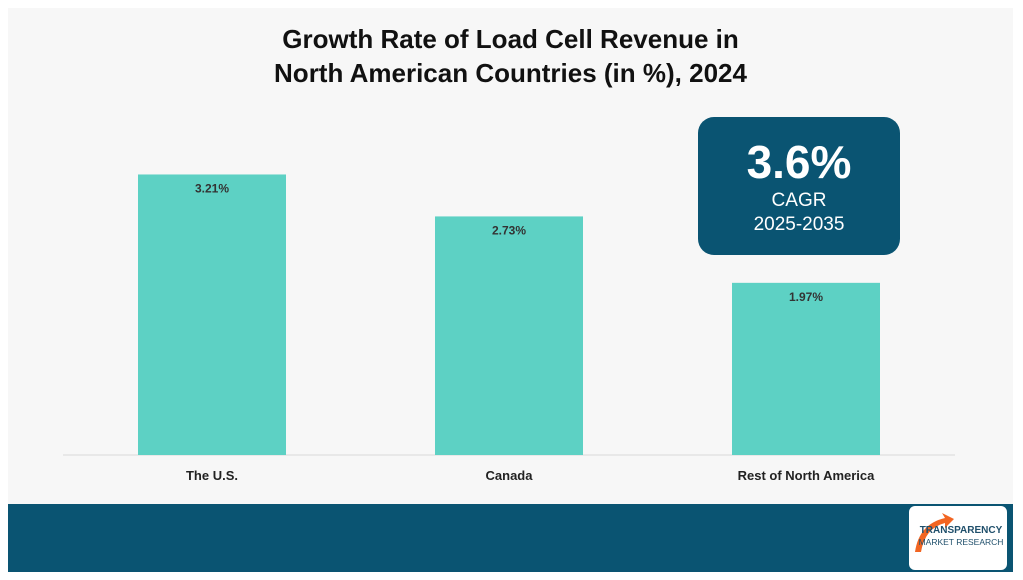 Image resolution: width=1023 pixels, height=580 pixels. What do you see at coordinates (799, 200) in the screenshot?
I see `cagr-label: CAGR` at bounding box center [799, 200].